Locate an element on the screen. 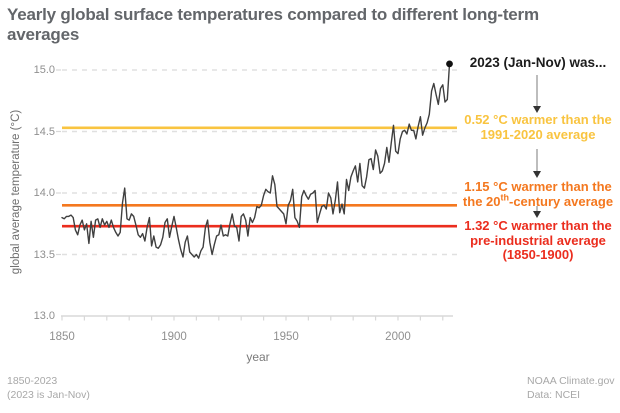  annotation-20th-century-line1: 1.15 °C warmer than the is located at coordinates (538, 186).